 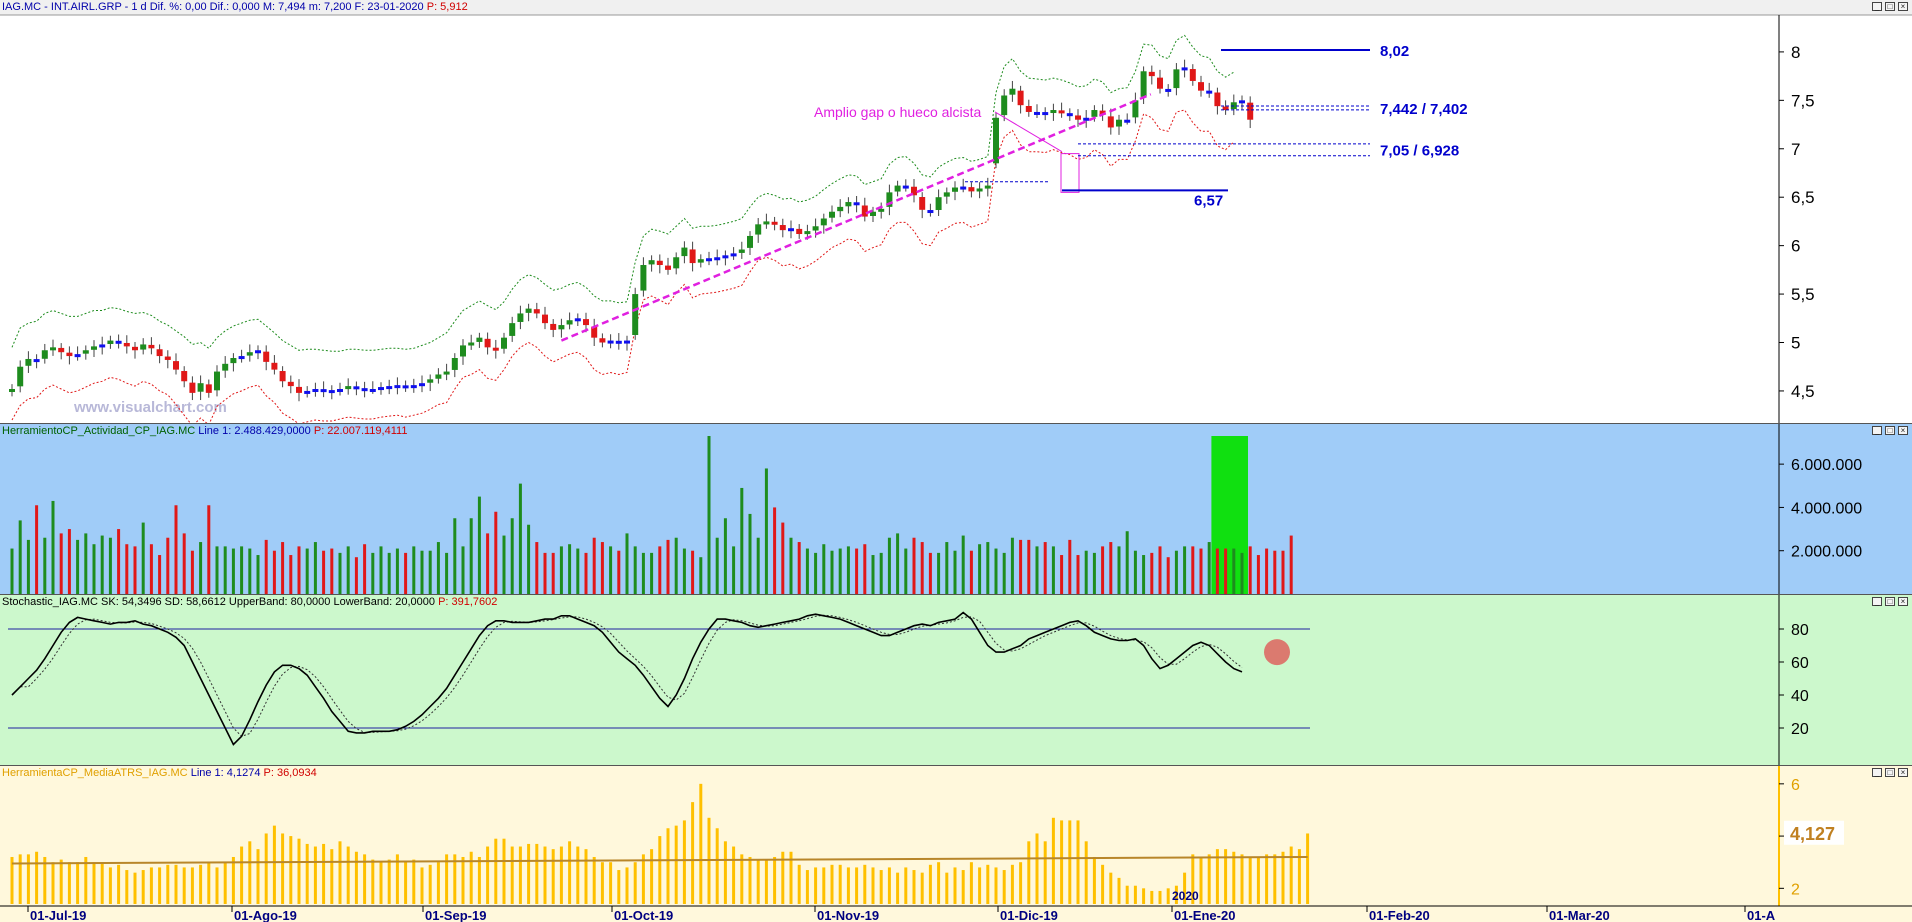 What do you see at coordinates (95, 773) in the screenshot?
I see `atr-title-name: HerramientaCP_MediaATRS_IAG.MC` at bounding box center [95, 773].